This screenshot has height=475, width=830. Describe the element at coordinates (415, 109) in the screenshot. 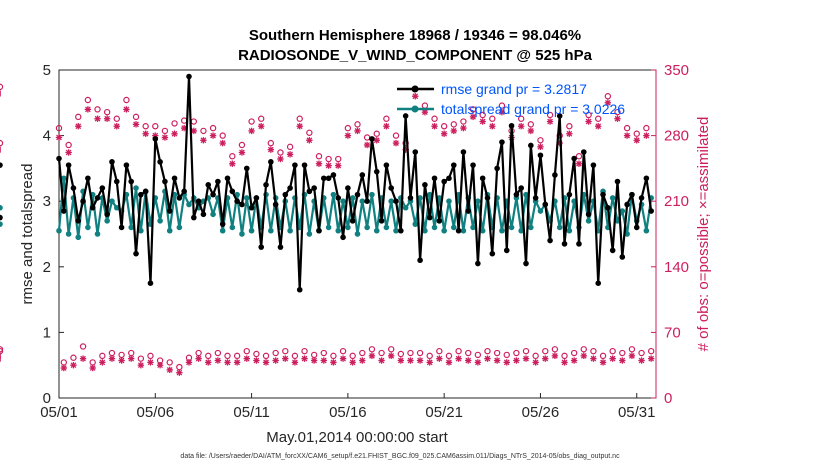

I see `legend-spread-marker` at that location.